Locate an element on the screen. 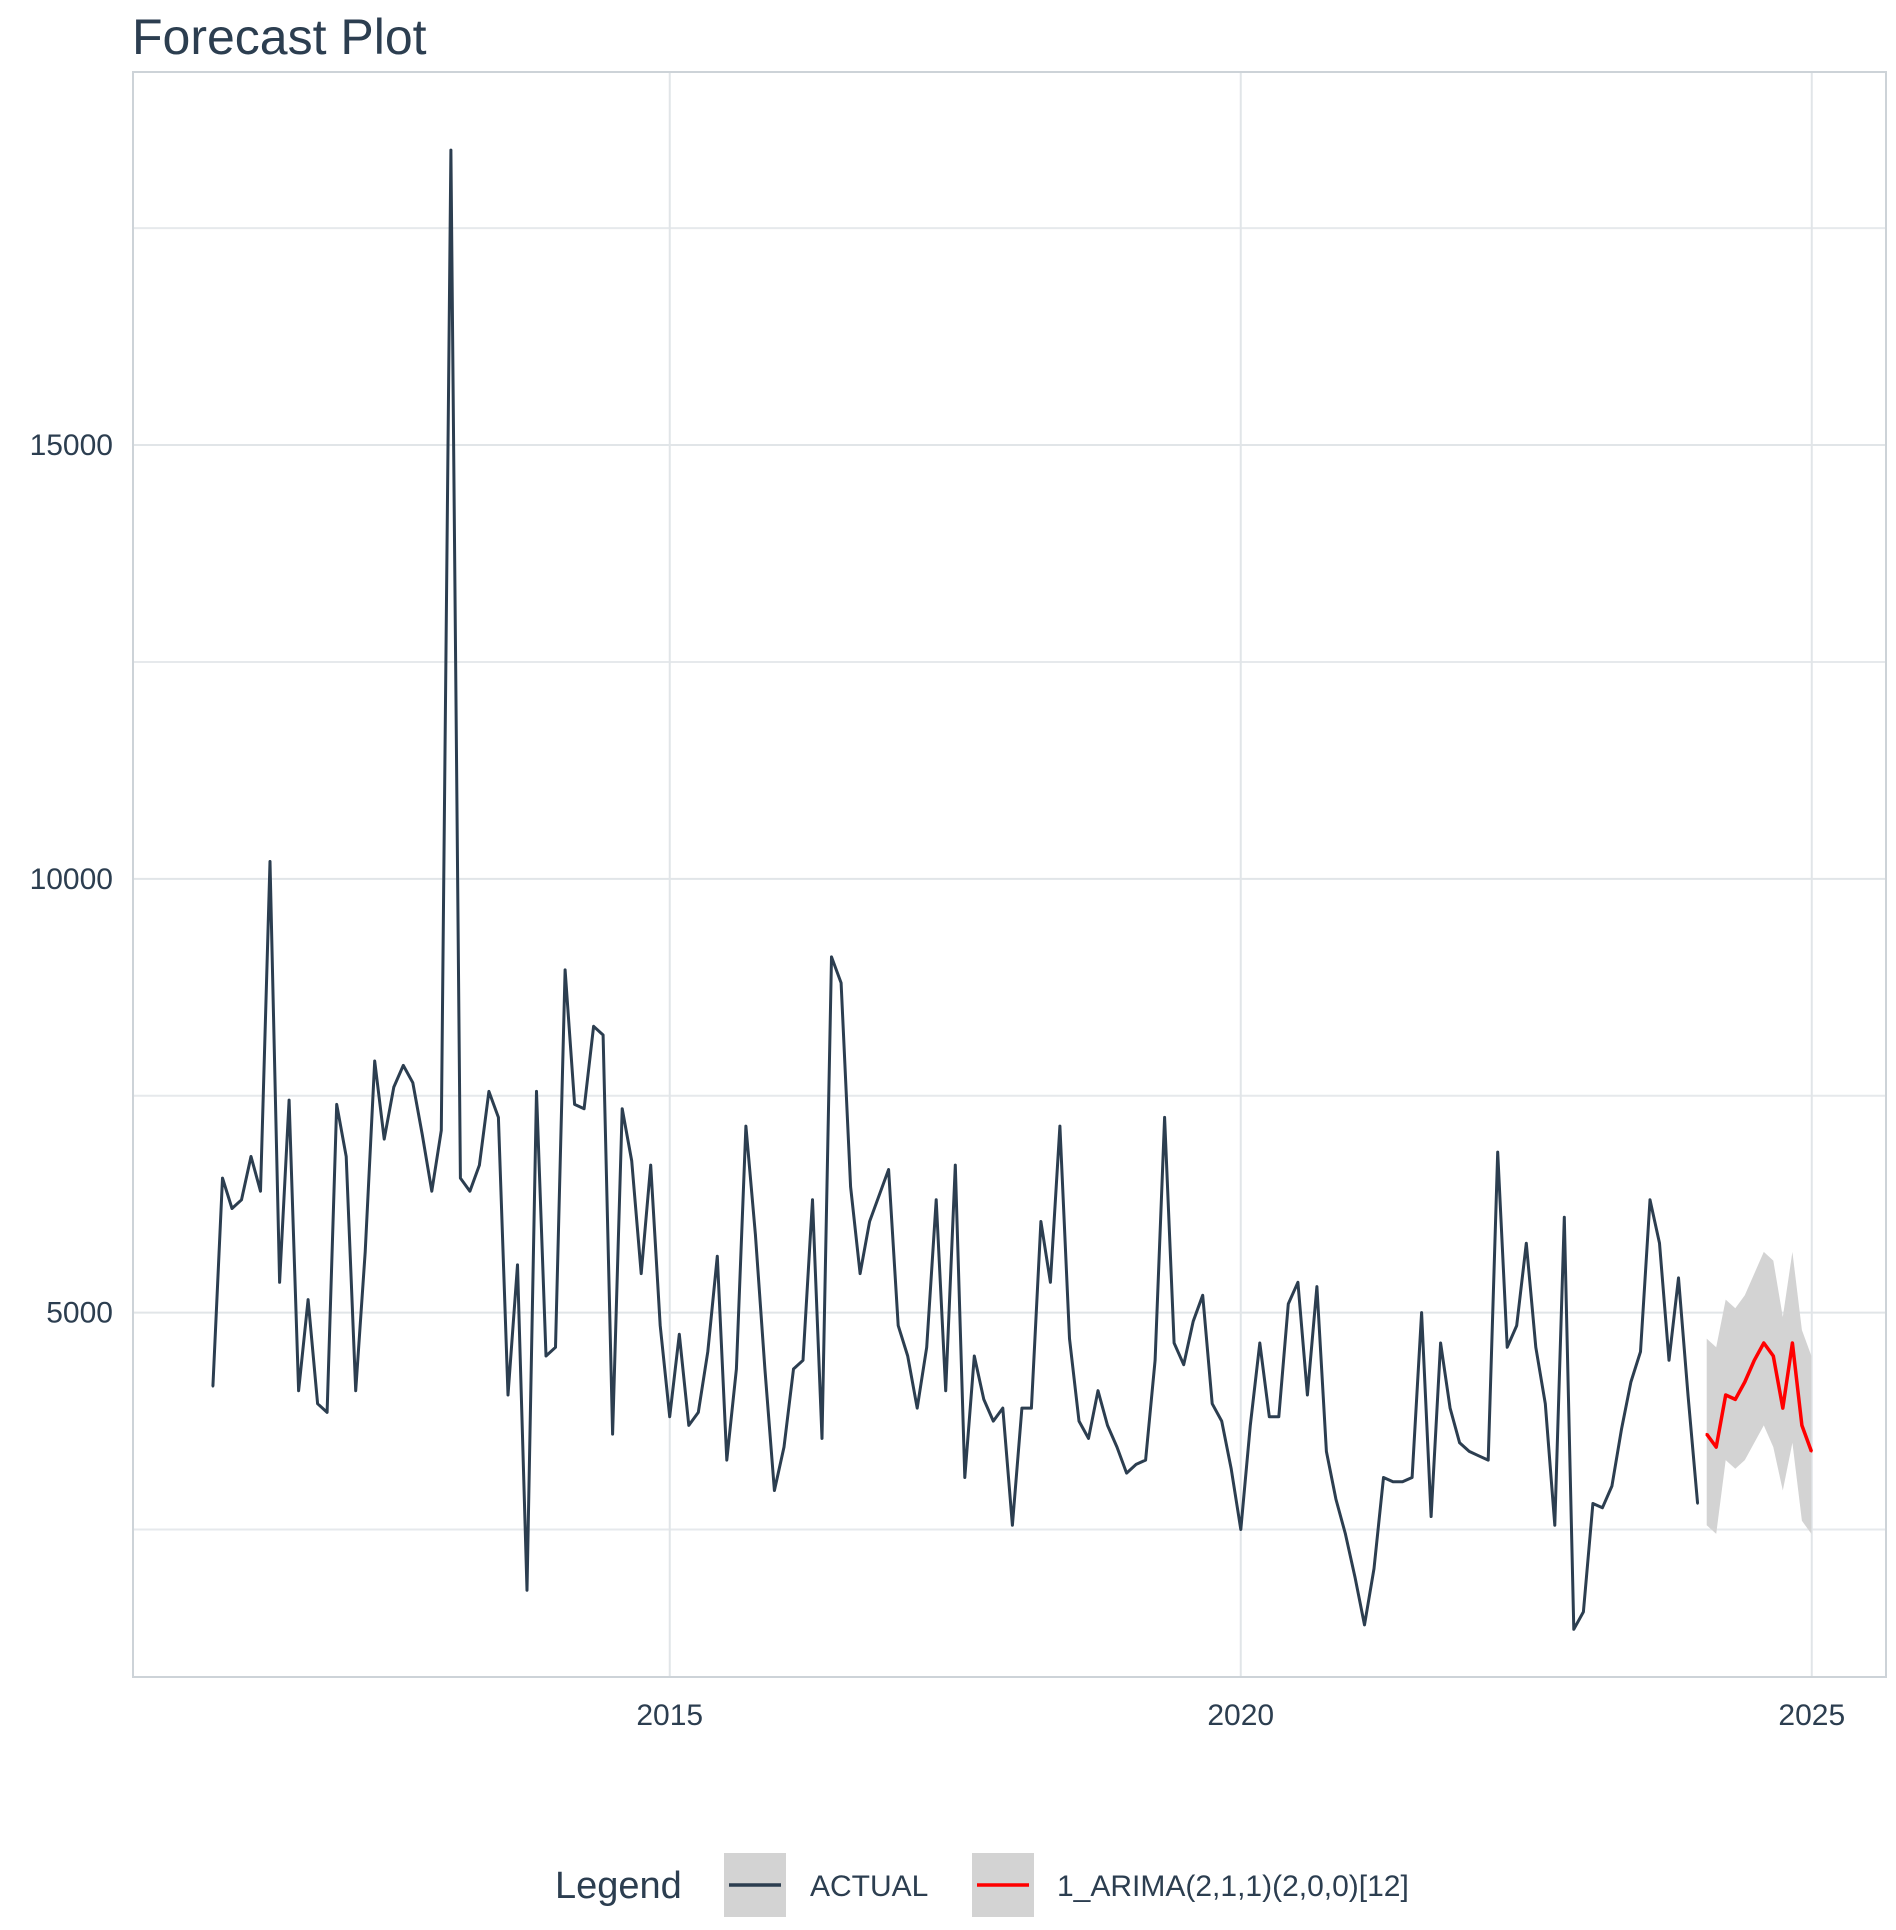  confidence-bands is located at coordinates (1759, 1392).